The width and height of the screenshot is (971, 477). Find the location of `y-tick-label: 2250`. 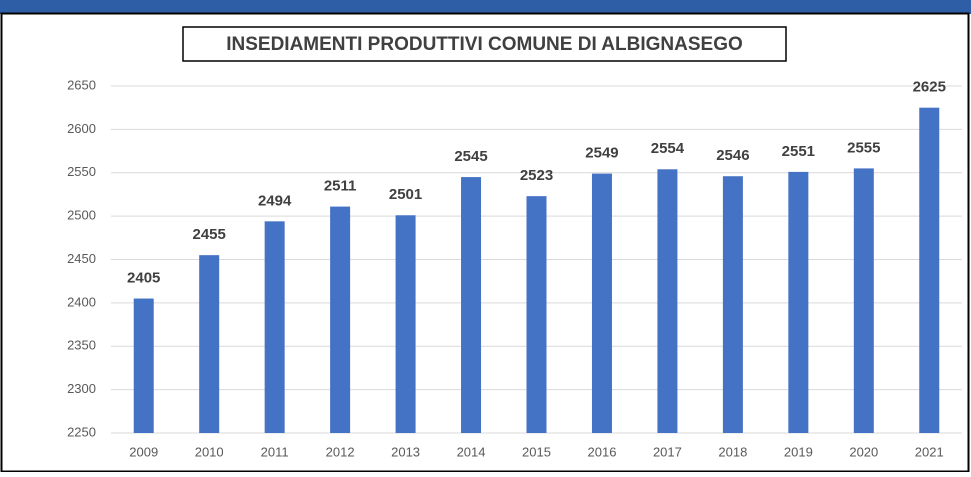

y-tick-label: 2250 is located at coordinates (81, 431).